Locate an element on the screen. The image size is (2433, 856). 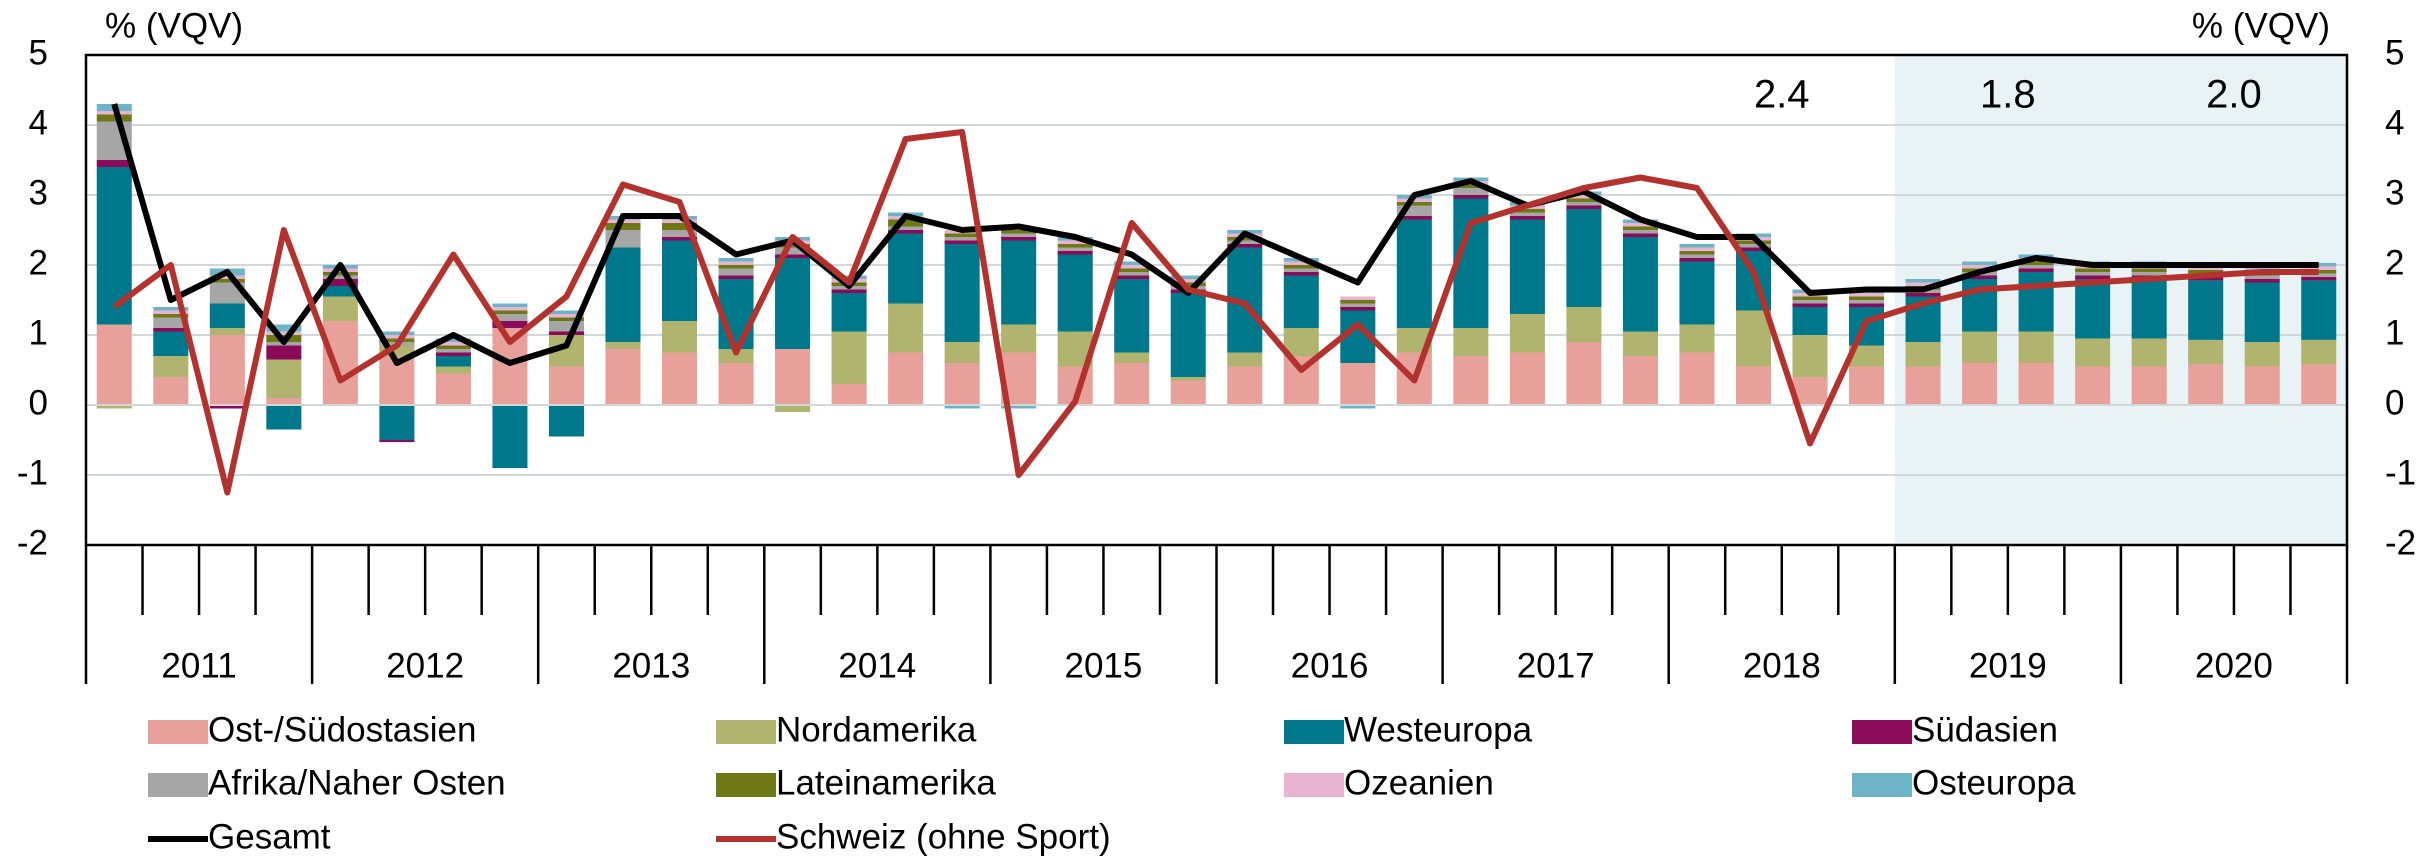
legend-label: Afrika/Naher Osten is located at coordinates (357, 782).